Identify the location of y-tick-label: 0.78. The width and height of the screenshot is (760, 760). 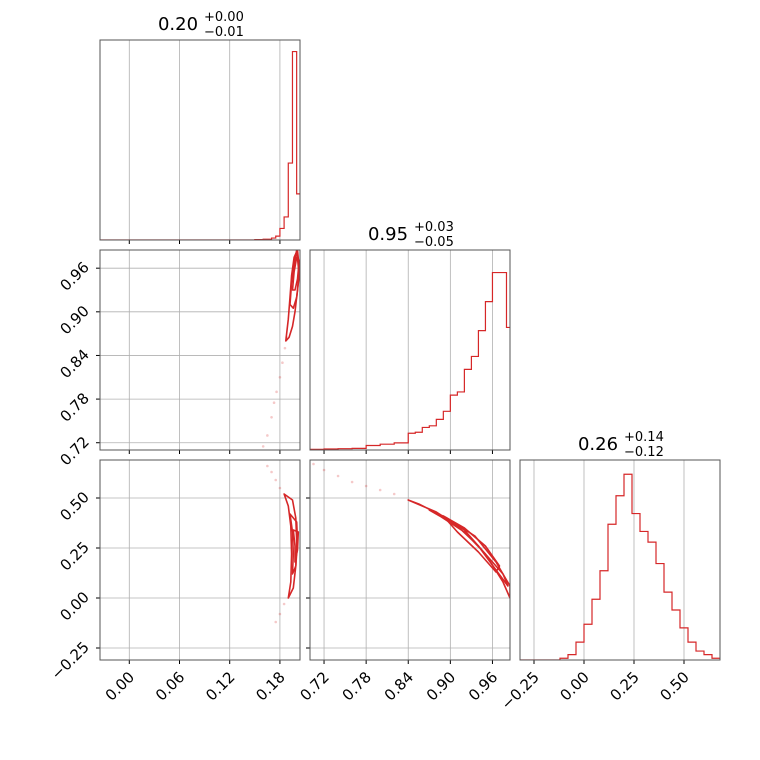
(74, 407).